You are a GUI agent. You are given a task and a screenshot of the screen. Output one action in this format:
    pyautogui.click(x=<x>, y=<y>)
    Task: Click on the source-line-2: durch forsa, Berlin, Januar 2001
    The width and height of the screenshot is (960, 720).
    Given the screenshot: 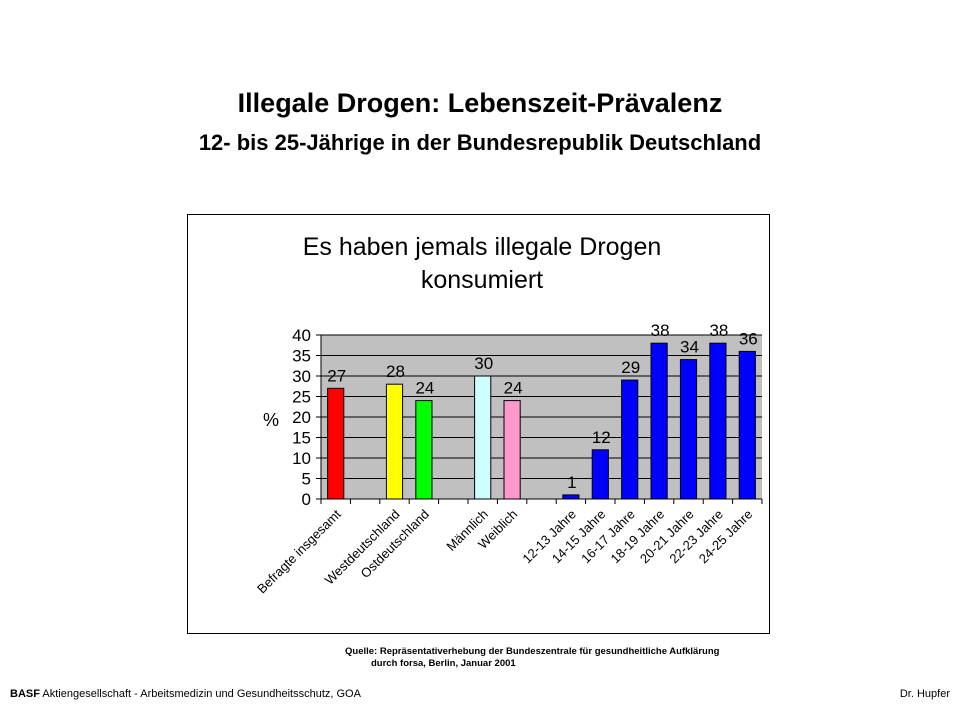 What is the action you would take?
    pyautogui.click(x=443, y=663)
    